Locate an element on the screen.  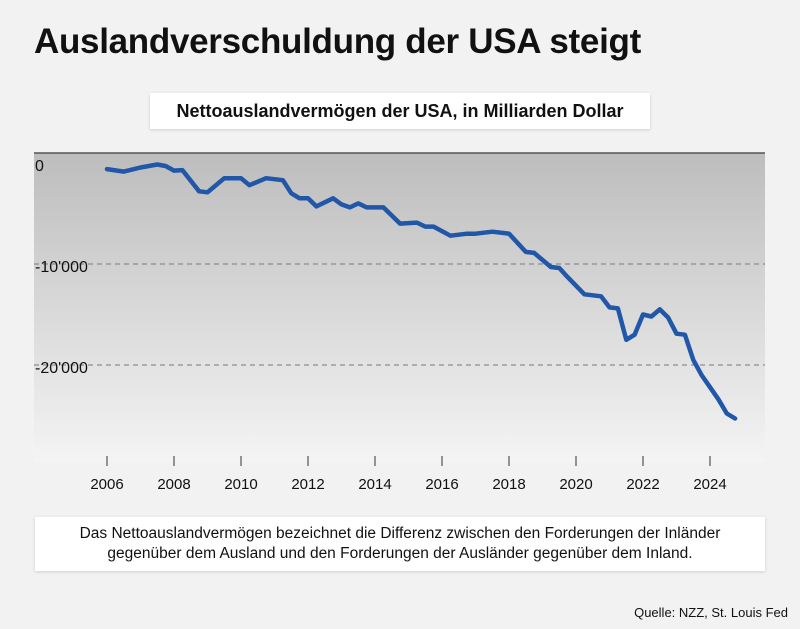
x-tick-label: 2008 is located at coordinates (173, 484).